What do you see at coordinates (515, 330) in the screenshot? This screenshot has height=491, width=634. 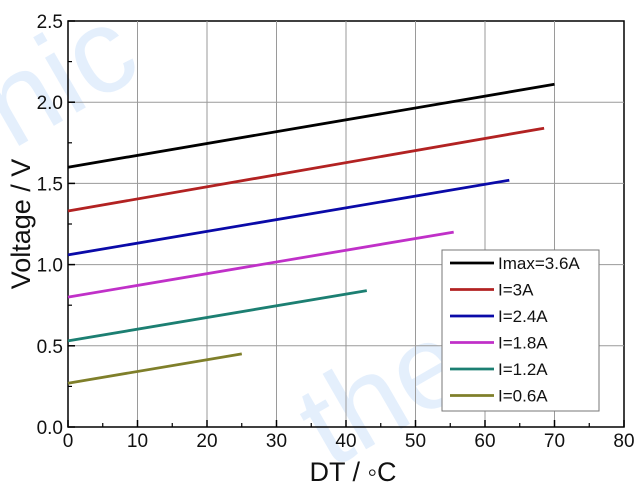 I see `legend-items: Imax=3.6A I=3A I=2.4A I=1.8A I=1.2A I=0.6A` at bounding box center [515, 330].